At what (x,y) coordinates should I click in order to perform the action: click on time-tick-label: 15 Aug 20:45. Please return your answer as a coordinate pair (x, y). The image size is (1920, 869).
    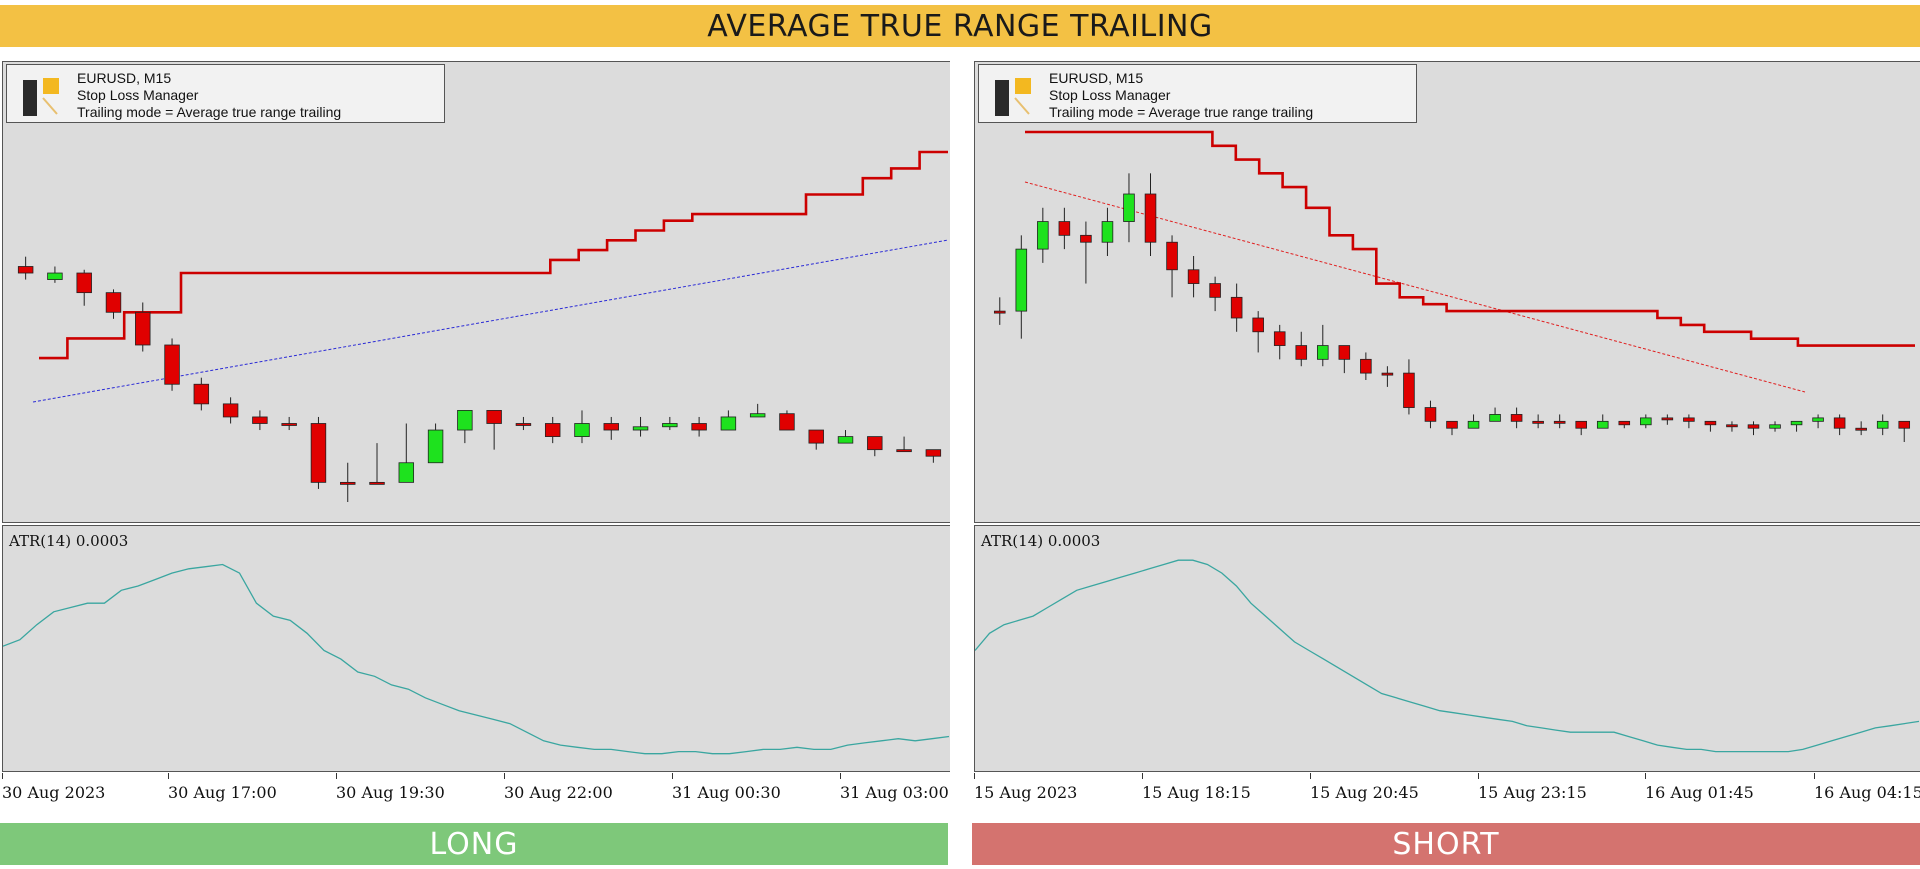
    Looking at the image, I should click on (1364, 792).